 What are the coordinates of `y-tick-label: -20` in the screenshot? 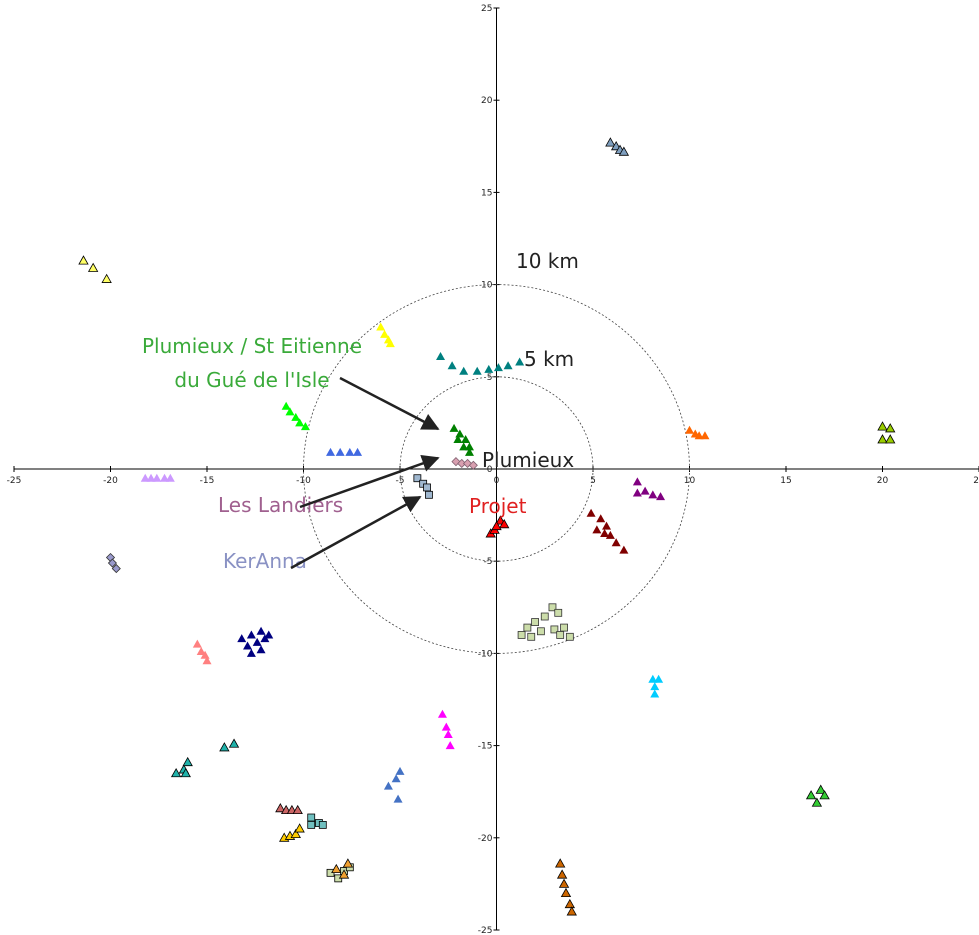 It's located at (485, 839).